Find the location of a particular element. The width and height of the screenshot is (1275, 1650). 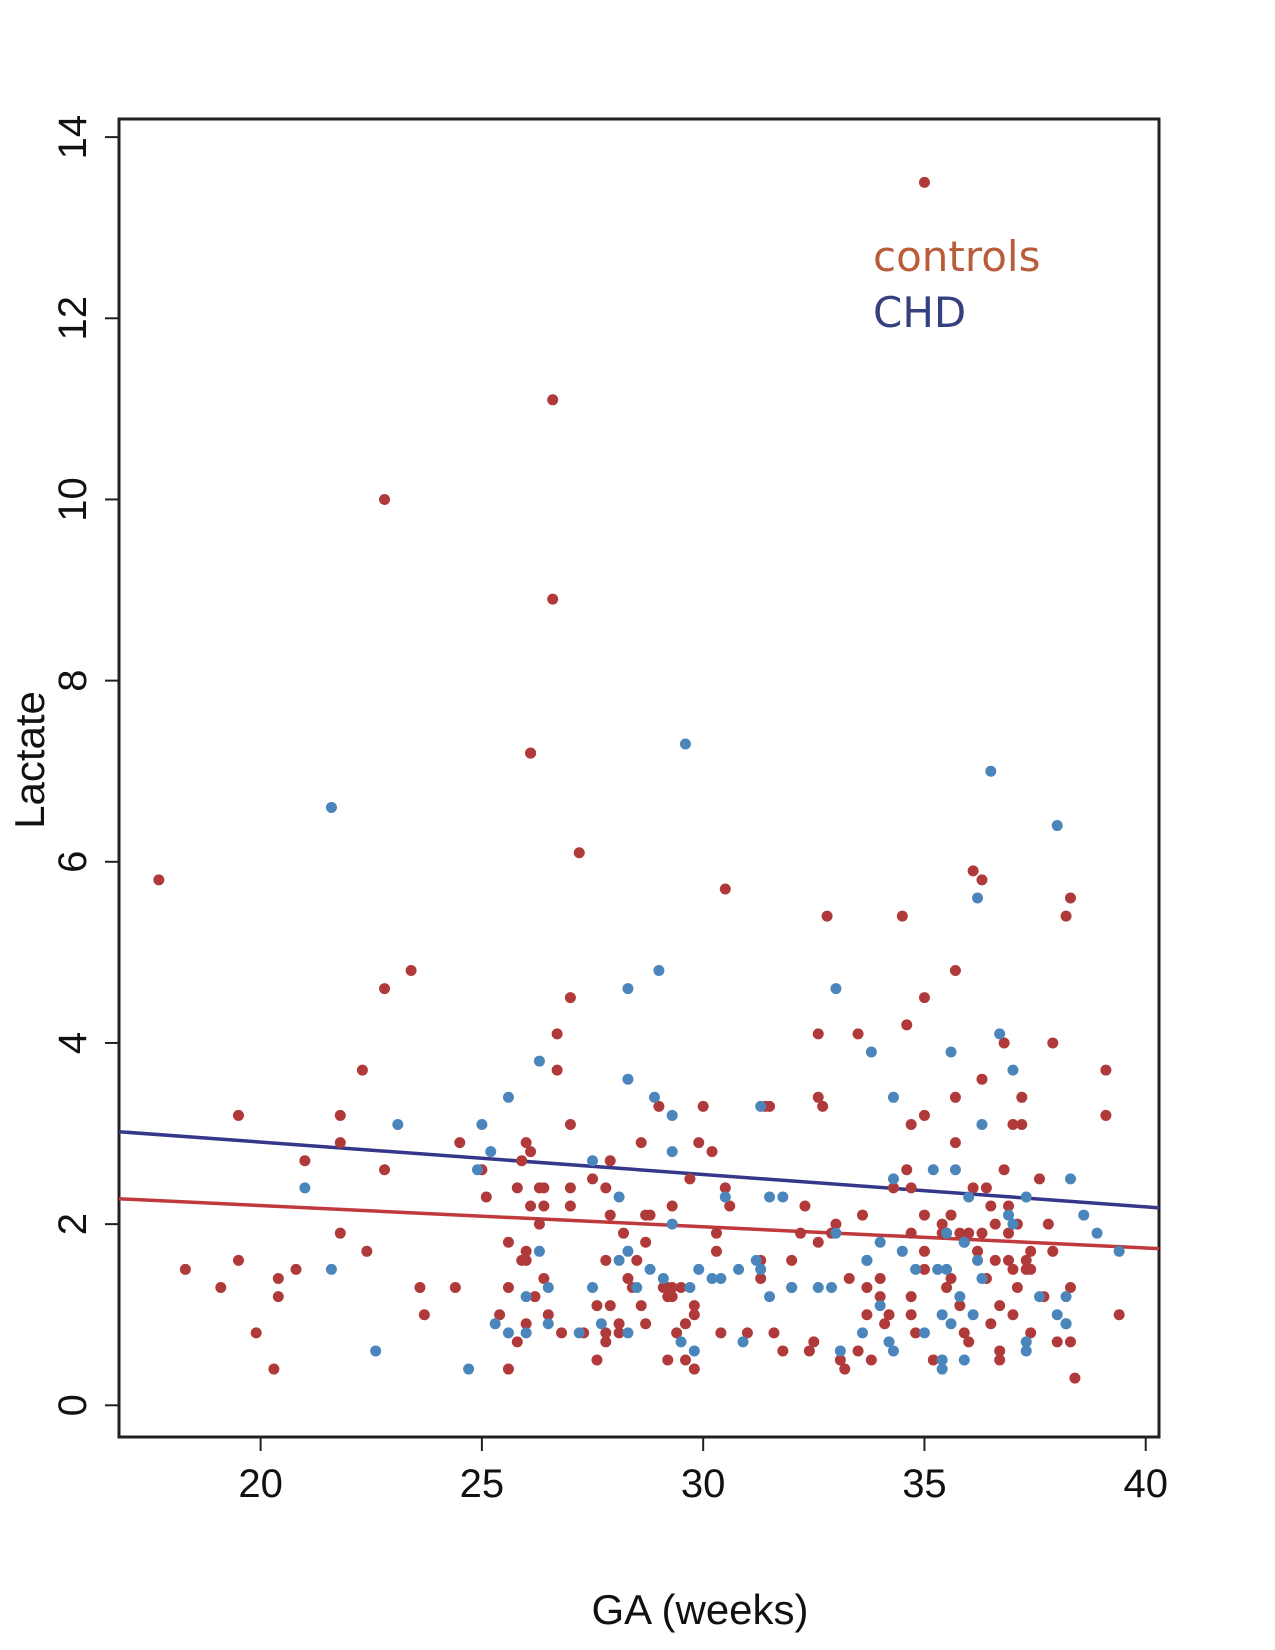

x-tick-label: 40 is located at coordinates (1145, 1484).